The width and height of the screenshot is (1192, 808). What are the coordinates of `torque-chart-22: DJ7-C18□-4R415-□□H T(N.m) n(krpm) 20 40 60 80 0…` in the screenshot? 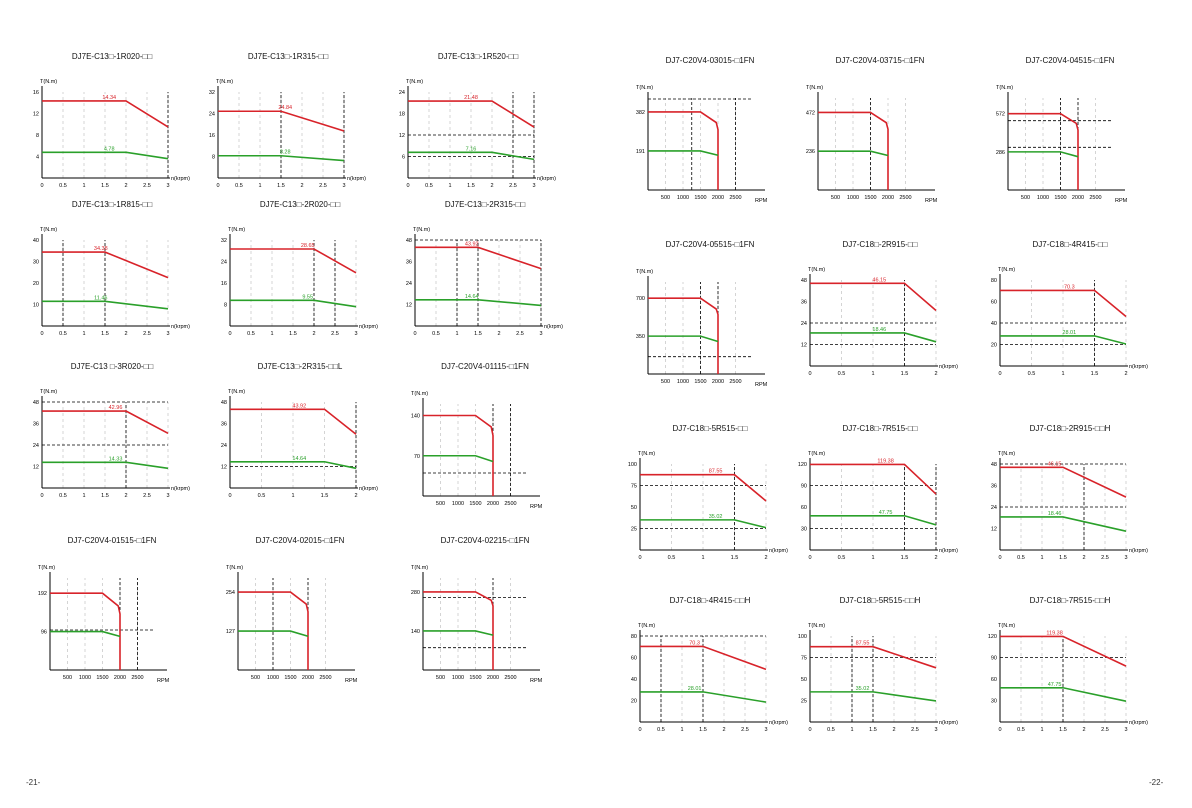 It's located at (710, 686).